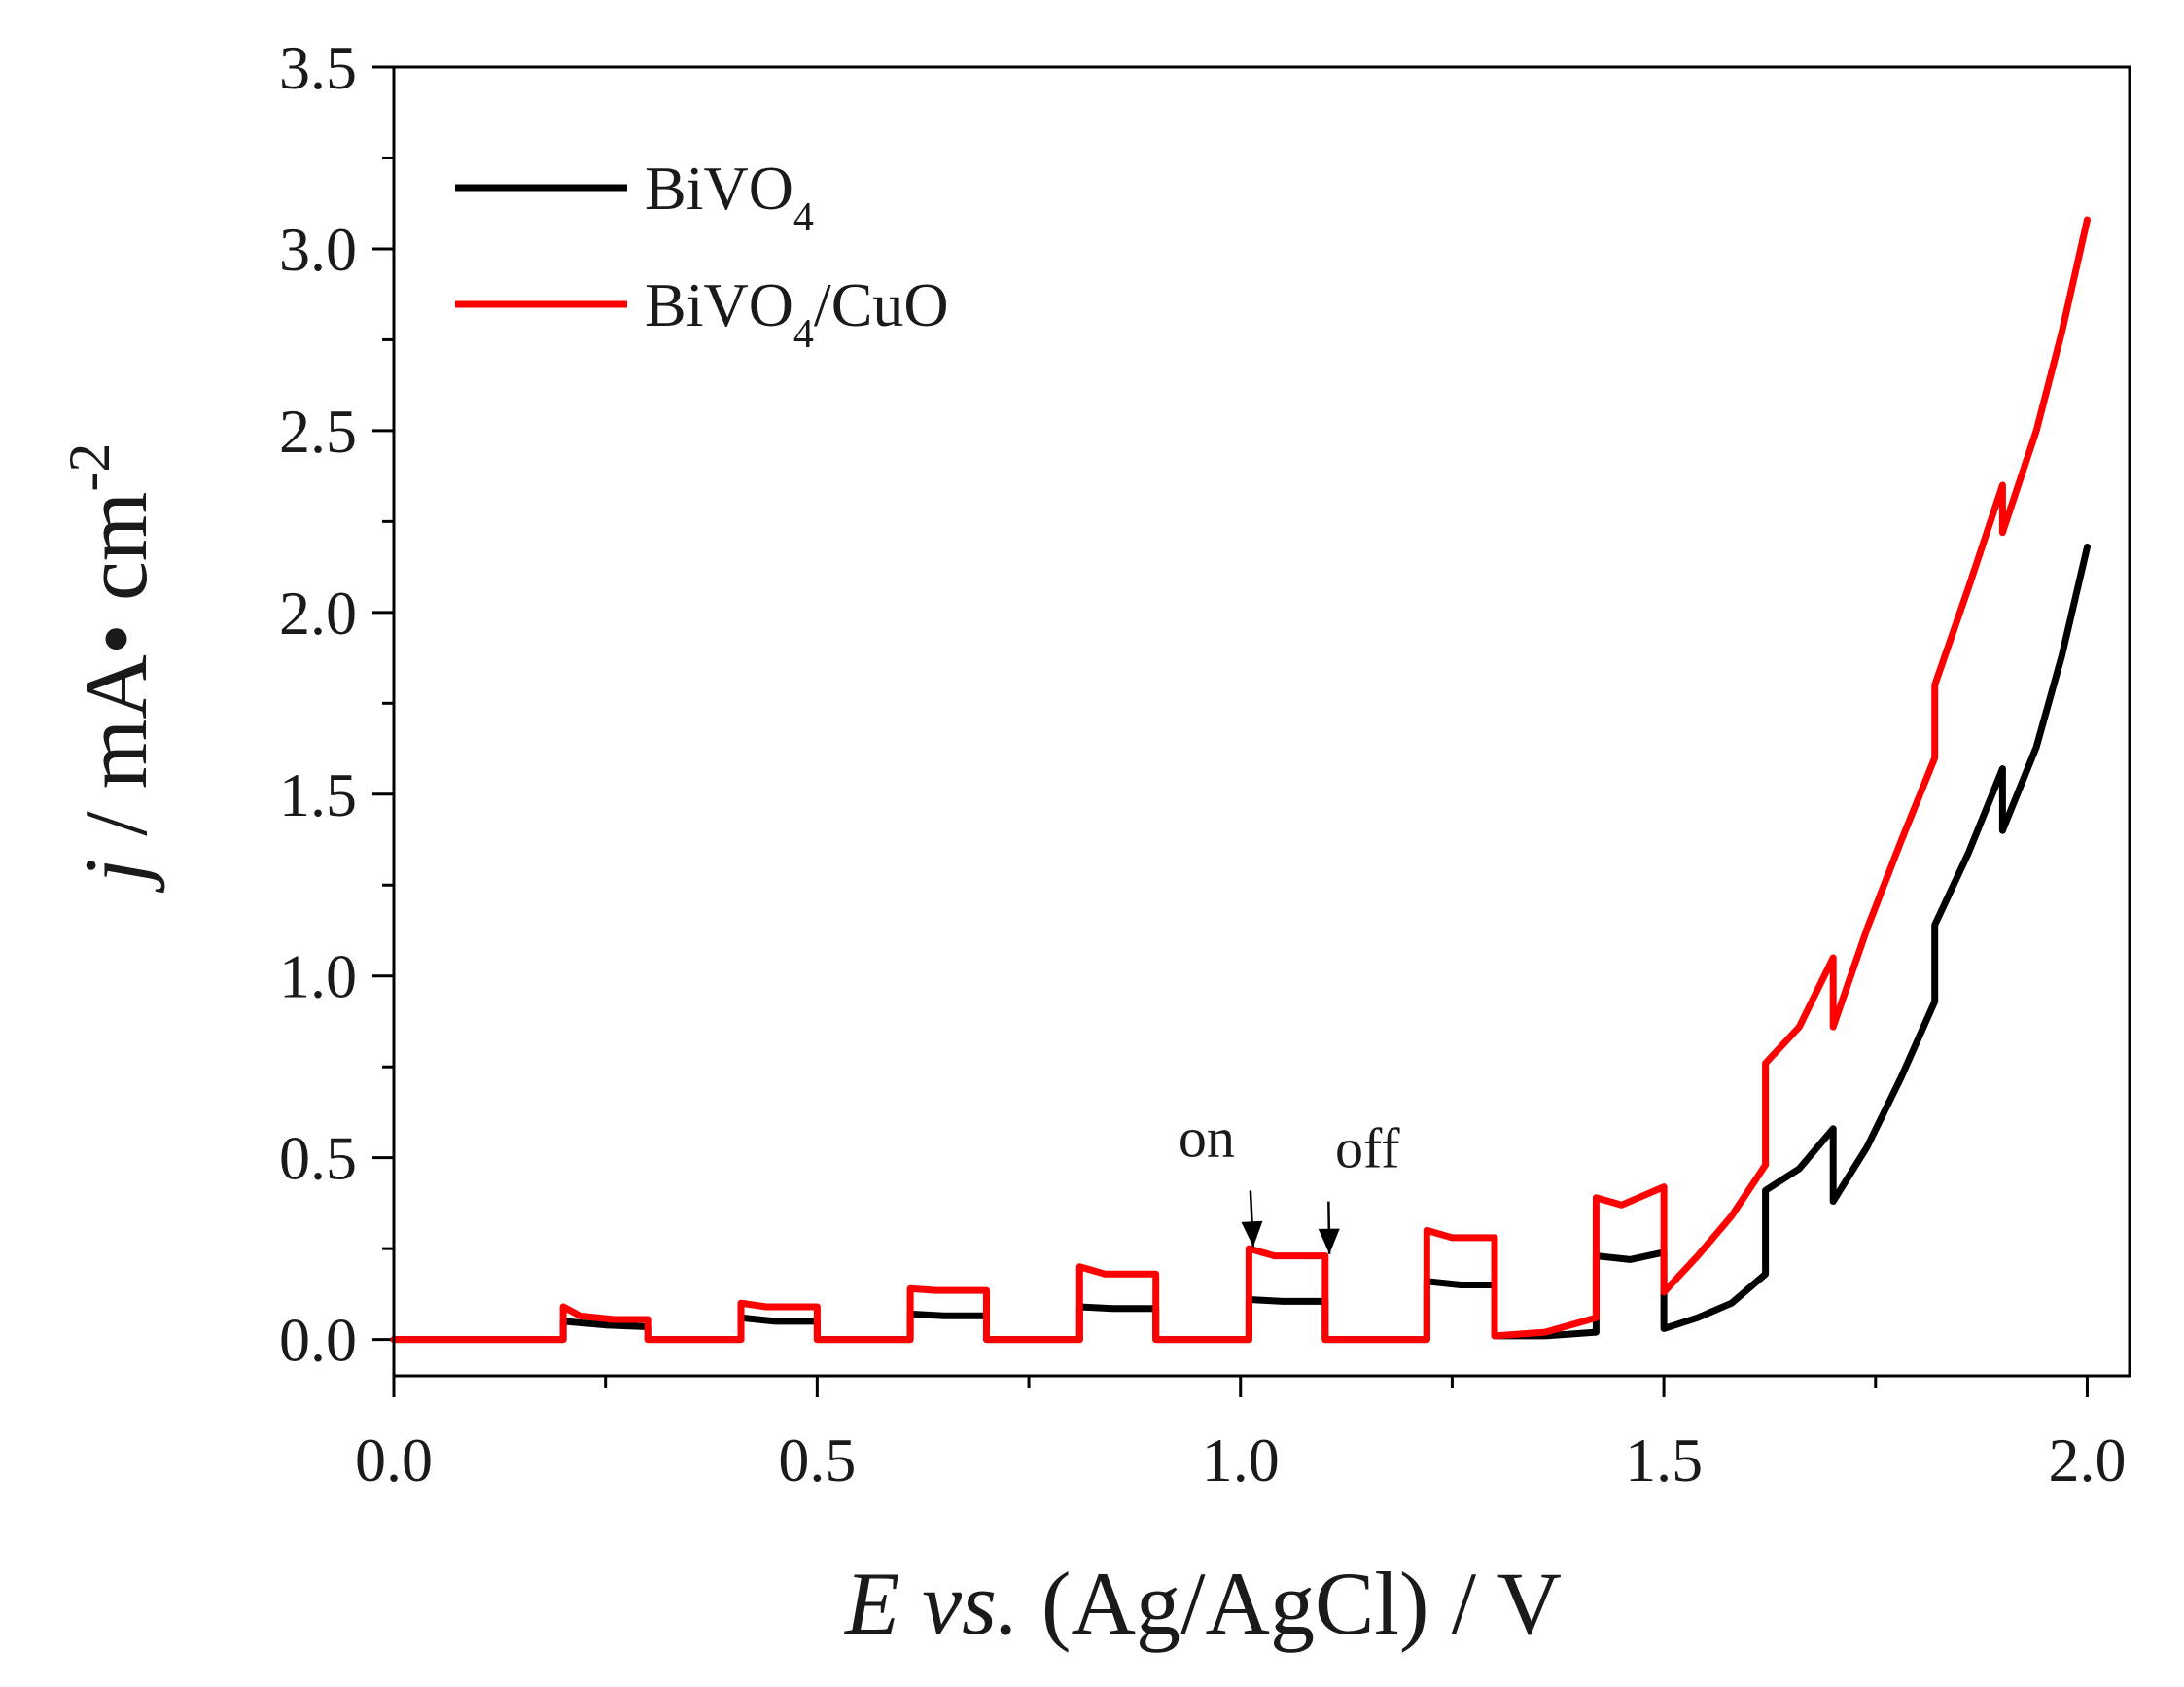 Image resolution: width=2184 pixels, height=1687 pixels. I want to click on annotations: on off, so click(1289, 1180).